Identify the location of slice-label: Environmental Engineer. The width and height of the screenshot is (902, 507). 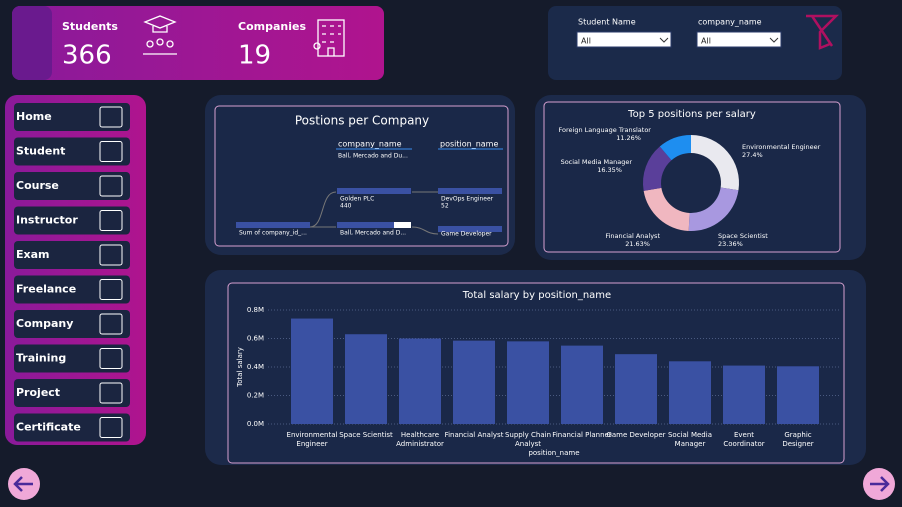
(781, 147).